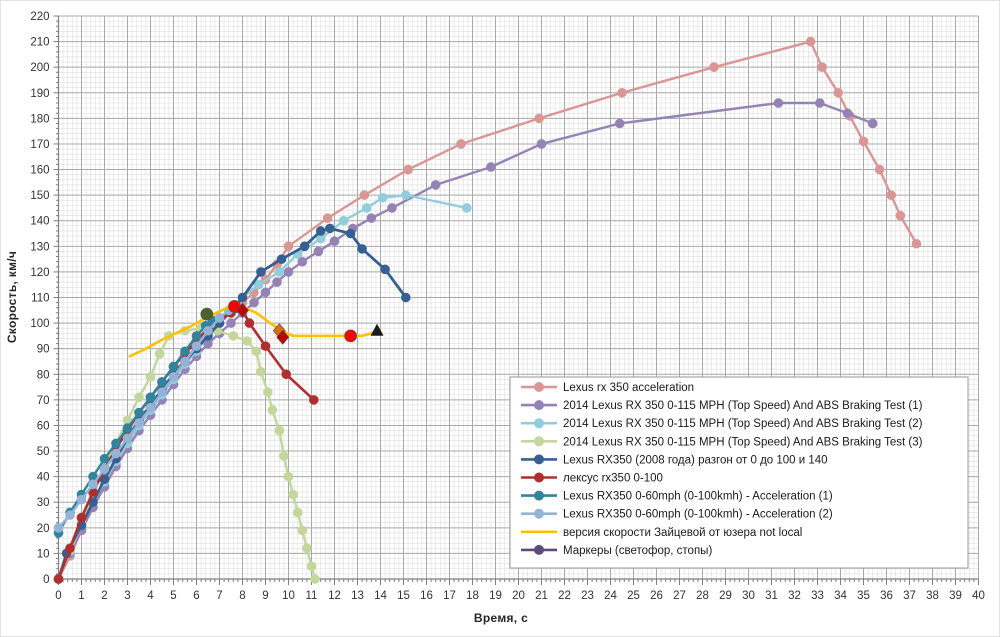 The height and width of the screenshot is (637, 1000). I want to click on event-marker-diamond, so click(242, 310).